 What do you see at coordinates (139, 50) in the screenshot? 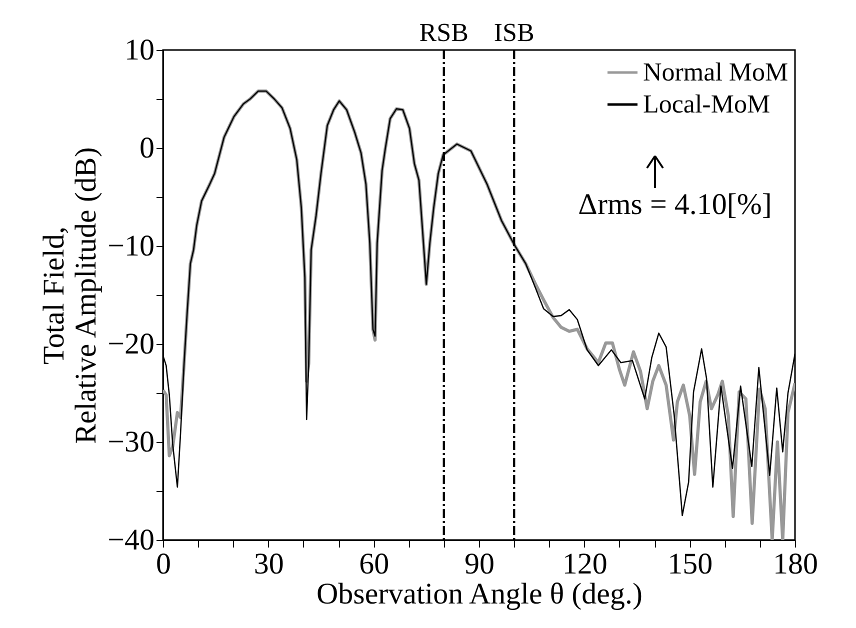
I see `y-tick-label: 10` at bounding box center [139, 50].